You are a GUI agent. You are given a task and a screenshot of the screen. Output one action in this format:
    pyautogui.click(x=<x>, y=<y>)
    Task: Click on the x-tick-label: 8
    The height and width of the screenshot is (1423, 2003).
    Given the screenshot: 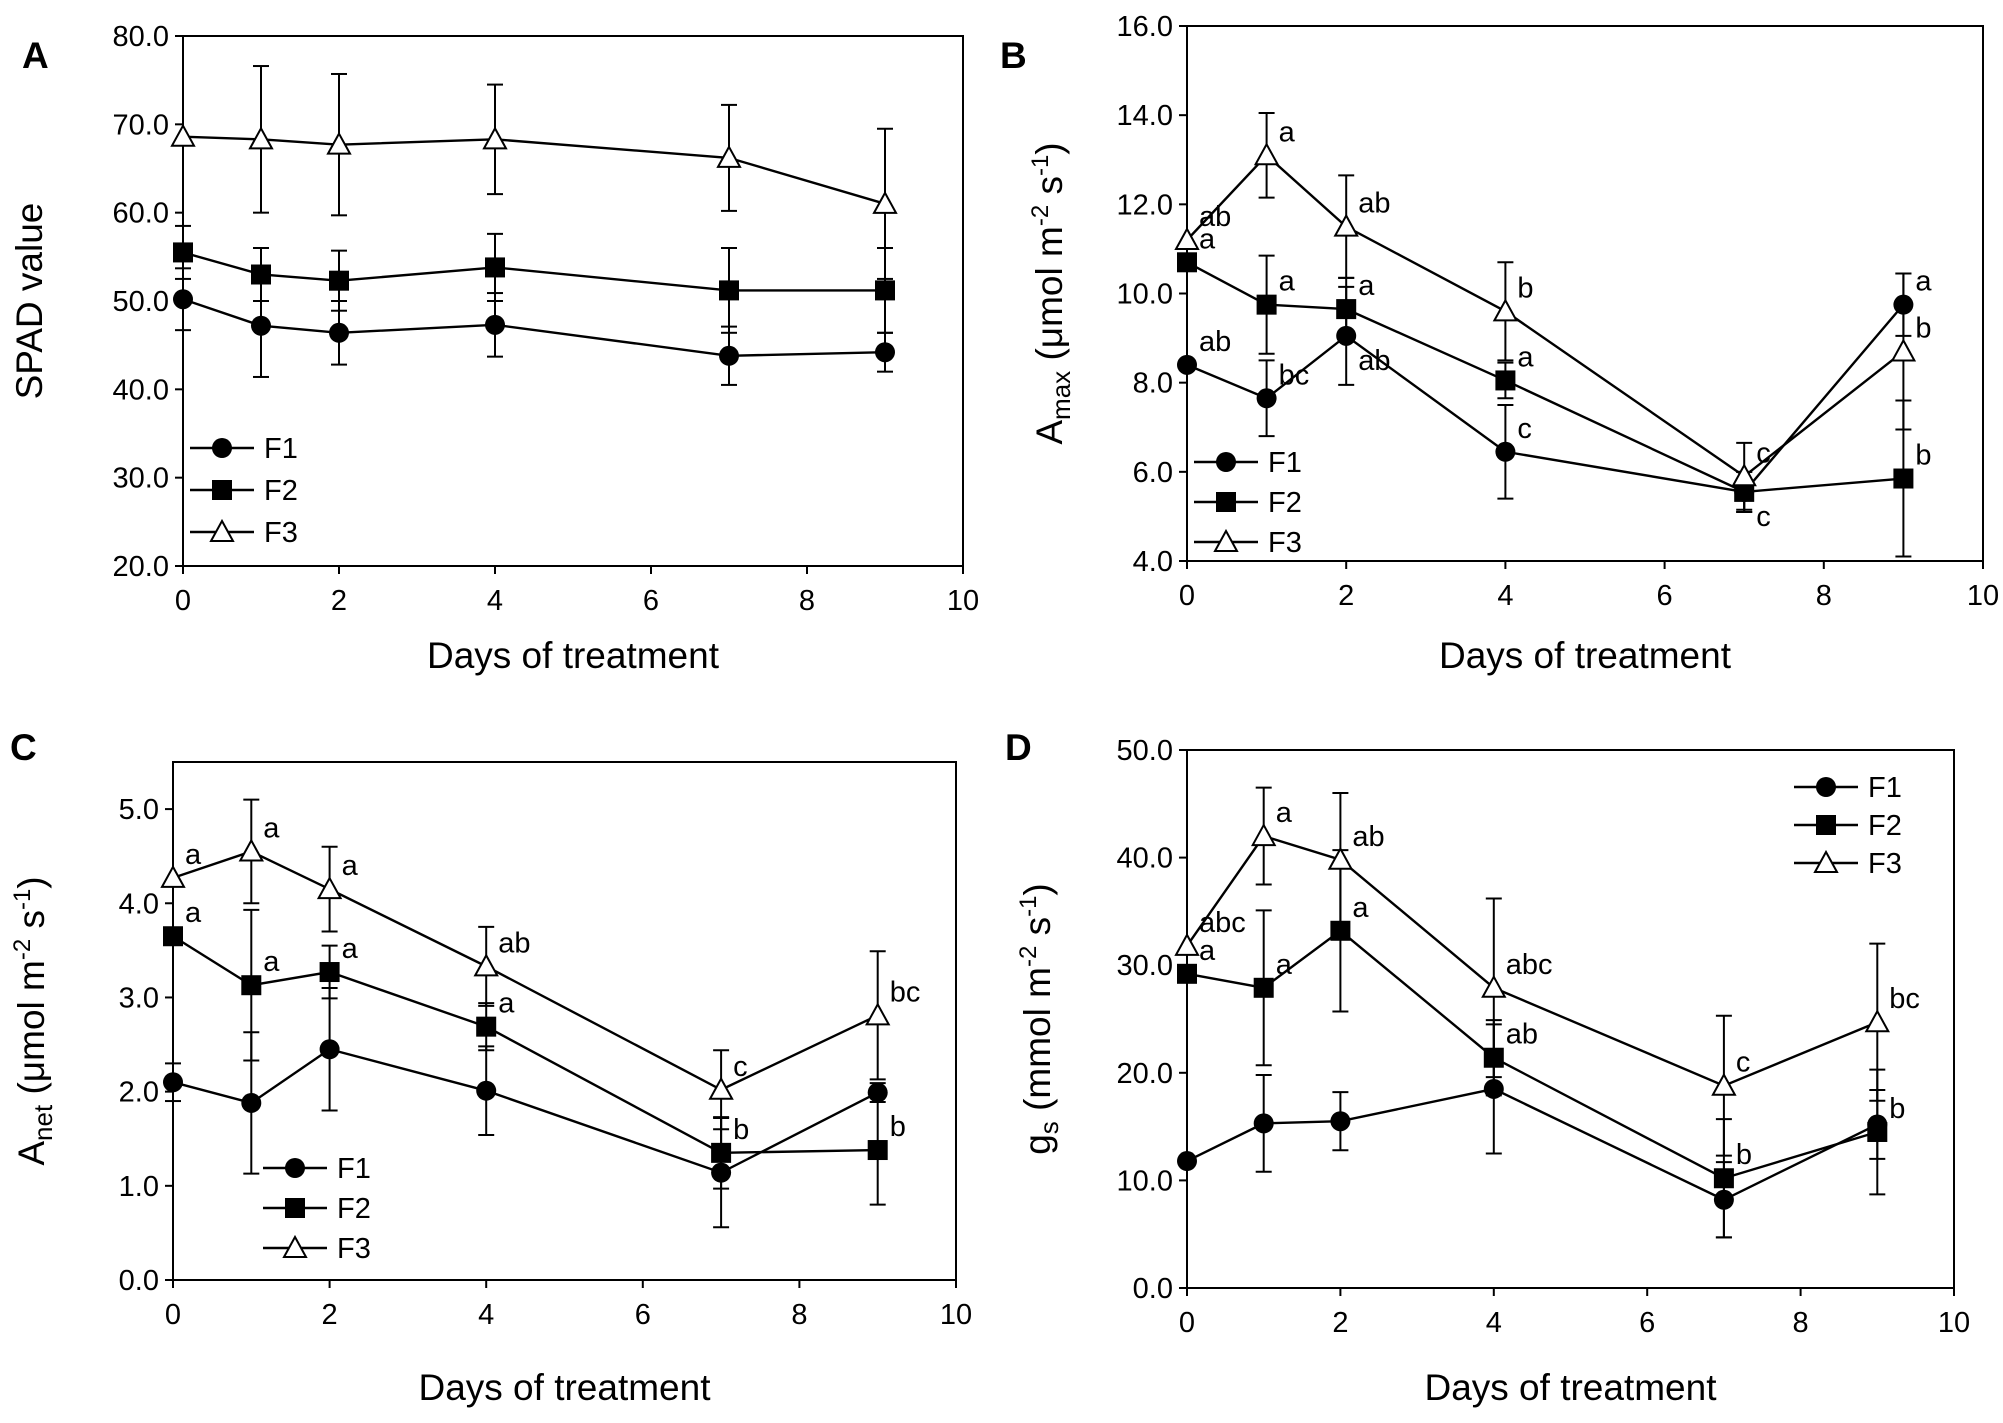 What is the action you would take?
    pyautogui.click(x=1801, y=1323)
    